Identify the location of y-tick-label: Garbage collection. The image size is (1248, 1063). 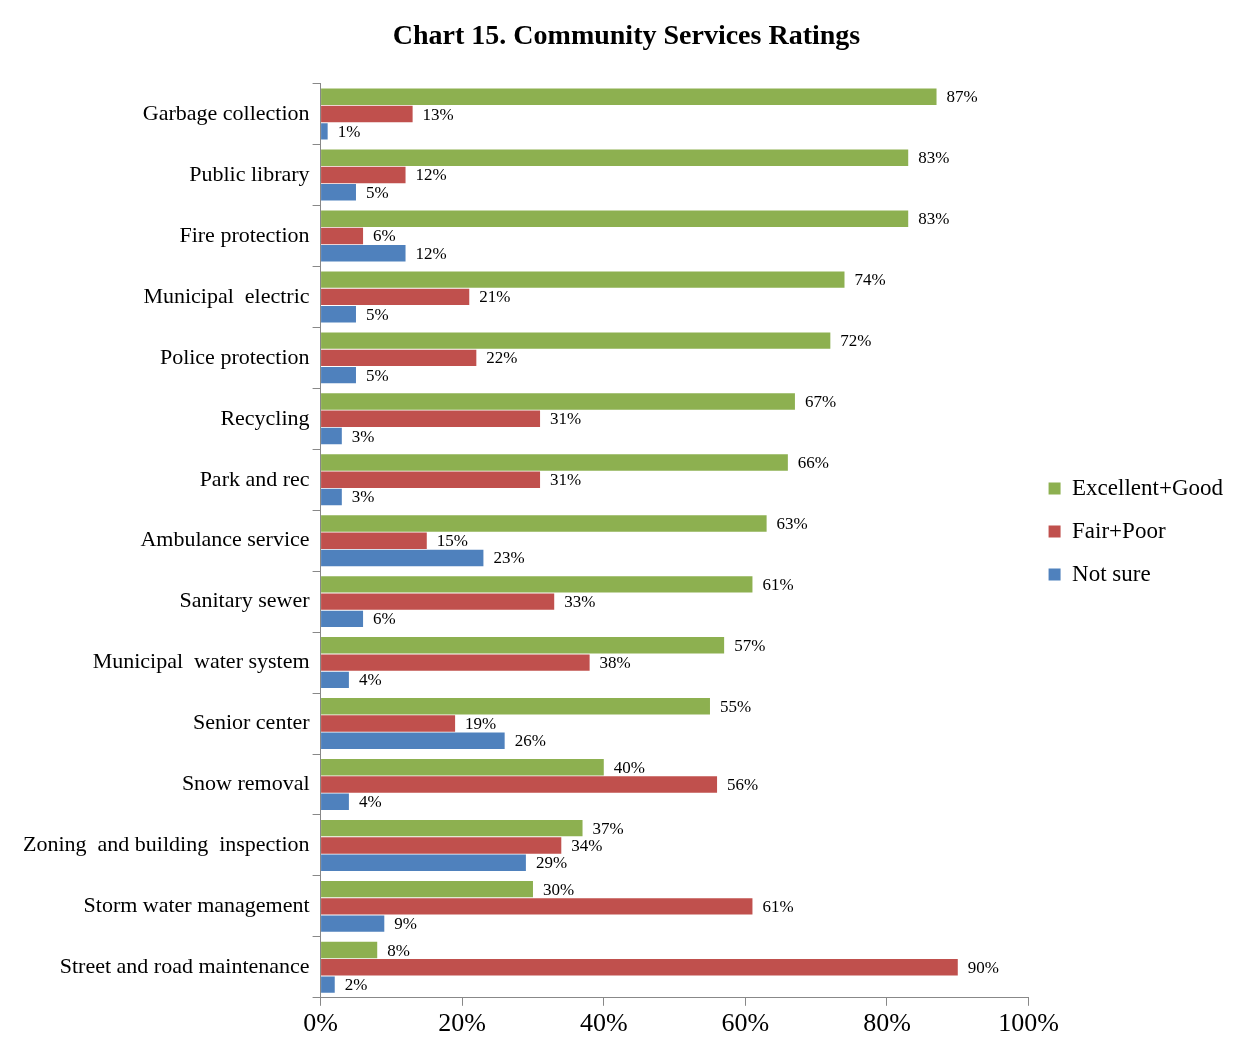
(226, 112).